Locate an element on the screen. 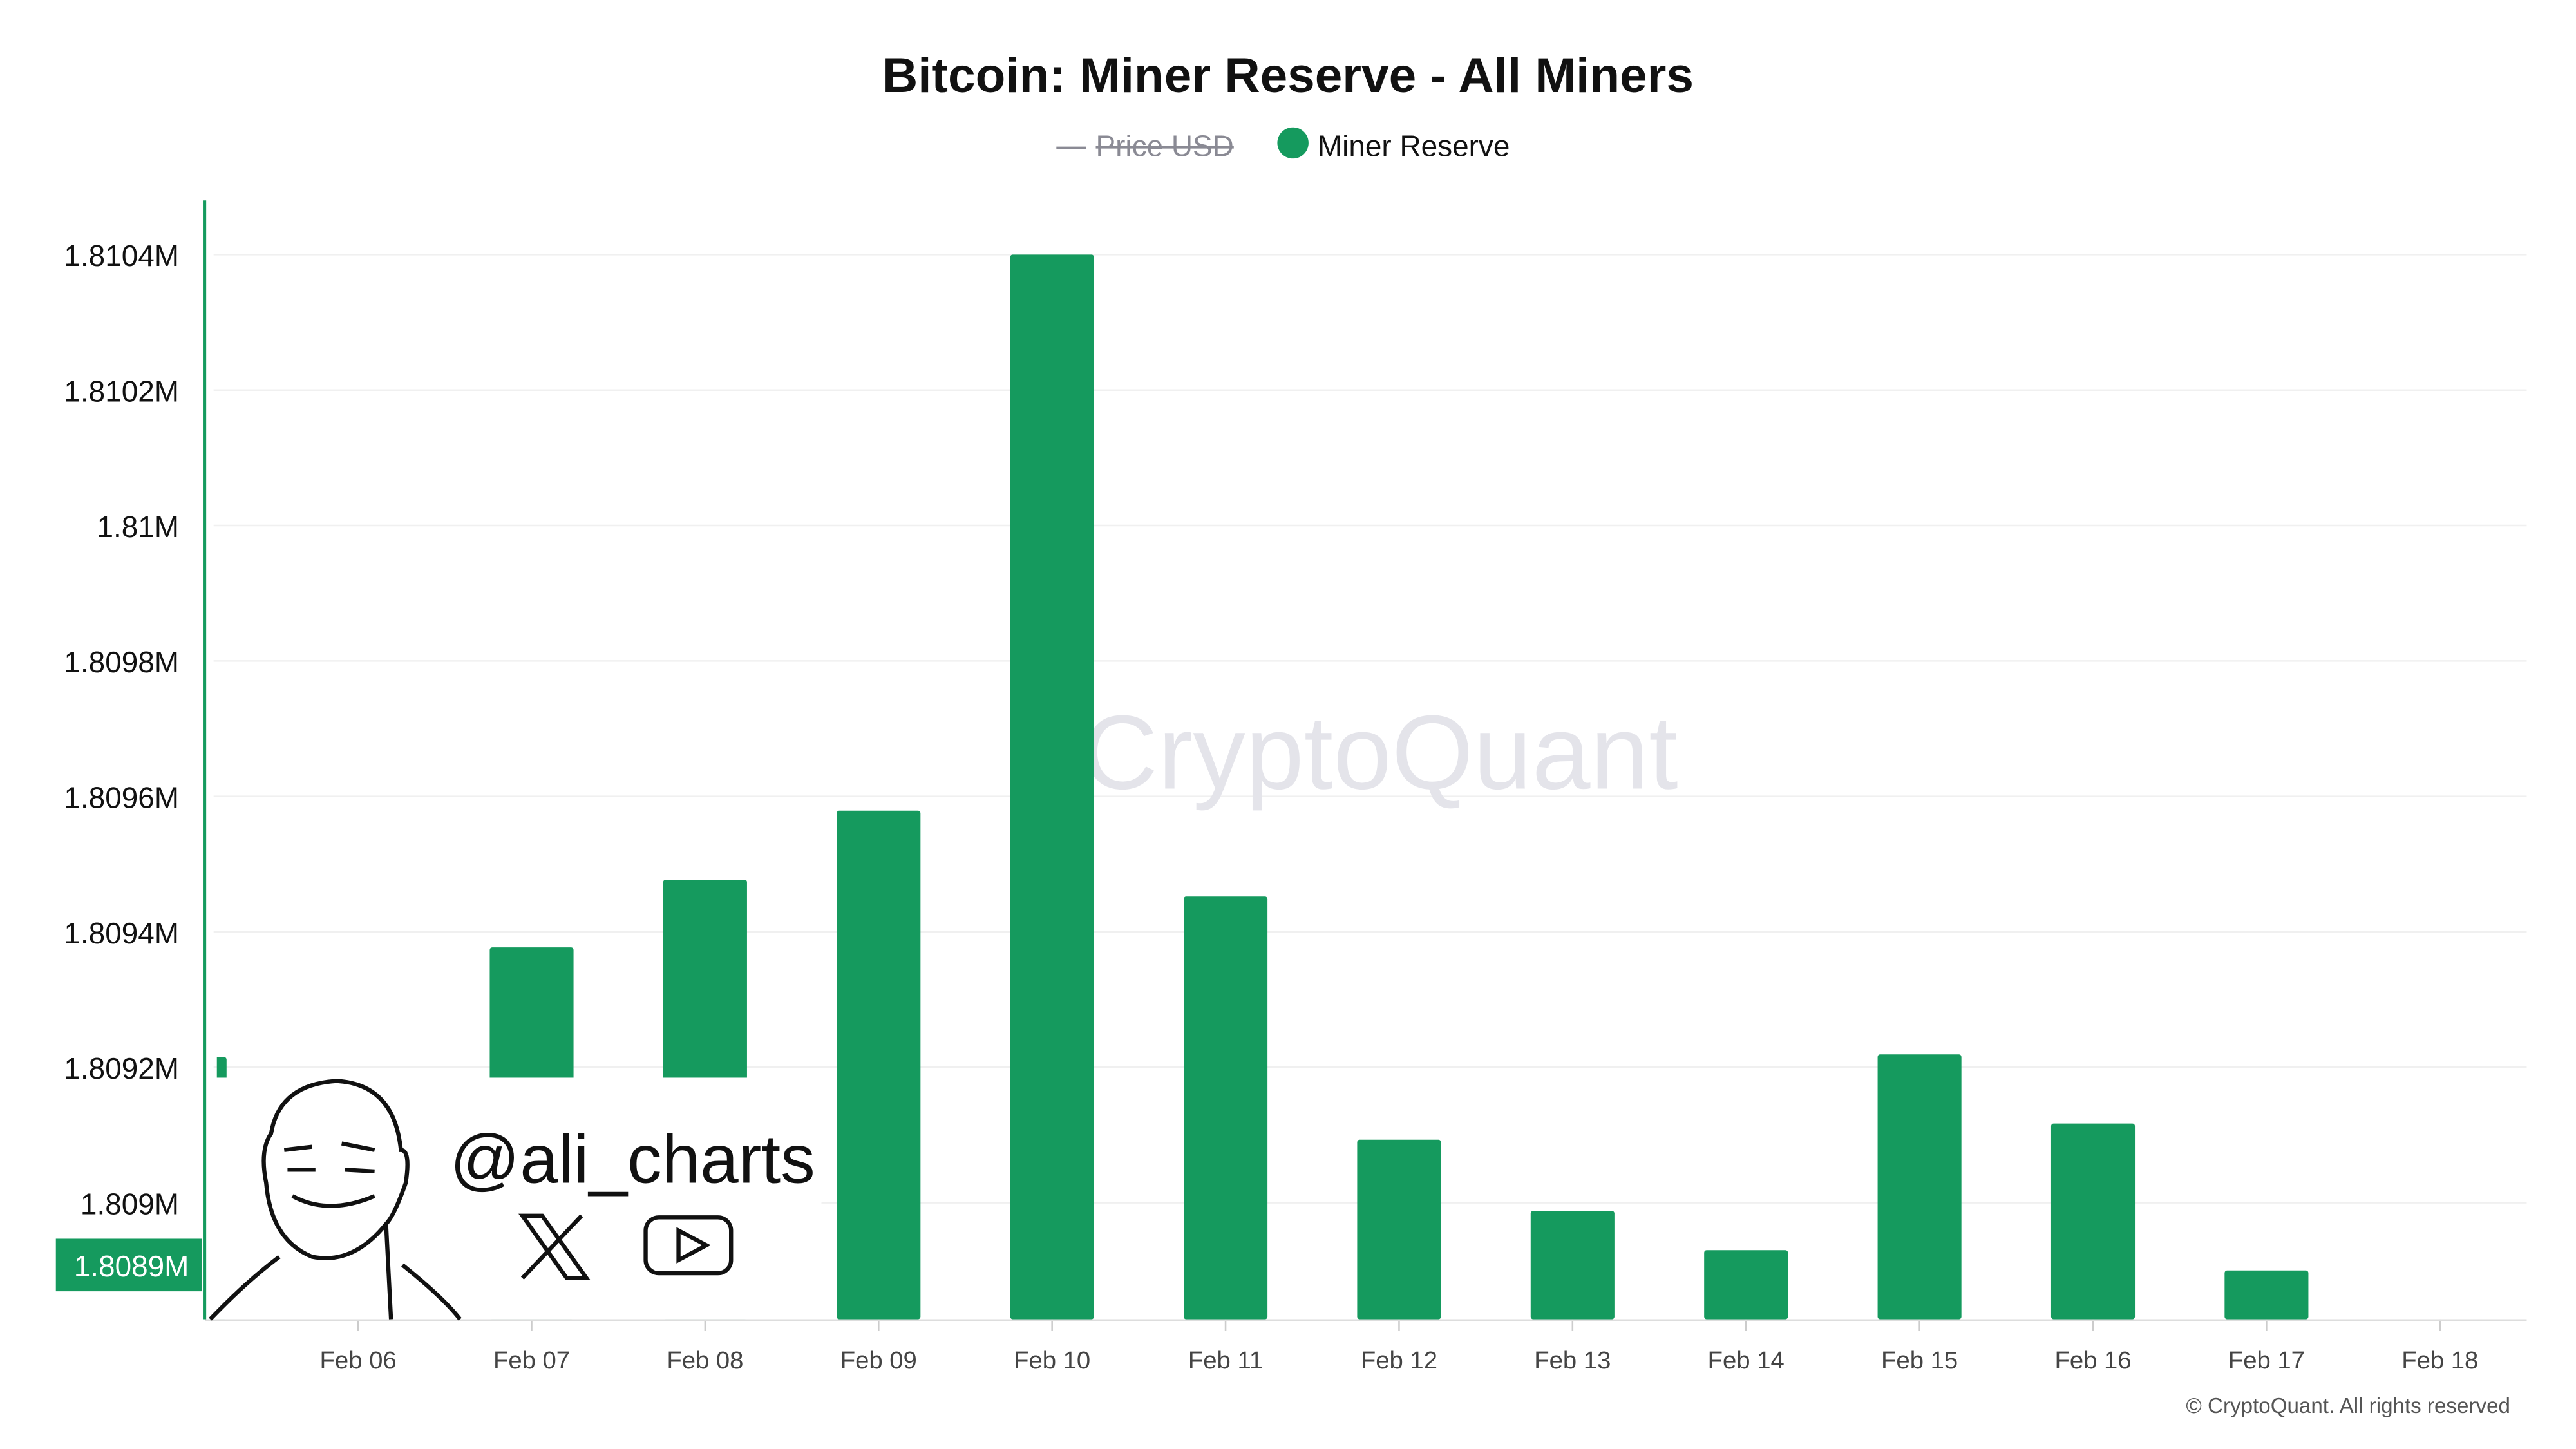  crosshair-y-label: 1.8089M is located at coordinates (128, 1265).